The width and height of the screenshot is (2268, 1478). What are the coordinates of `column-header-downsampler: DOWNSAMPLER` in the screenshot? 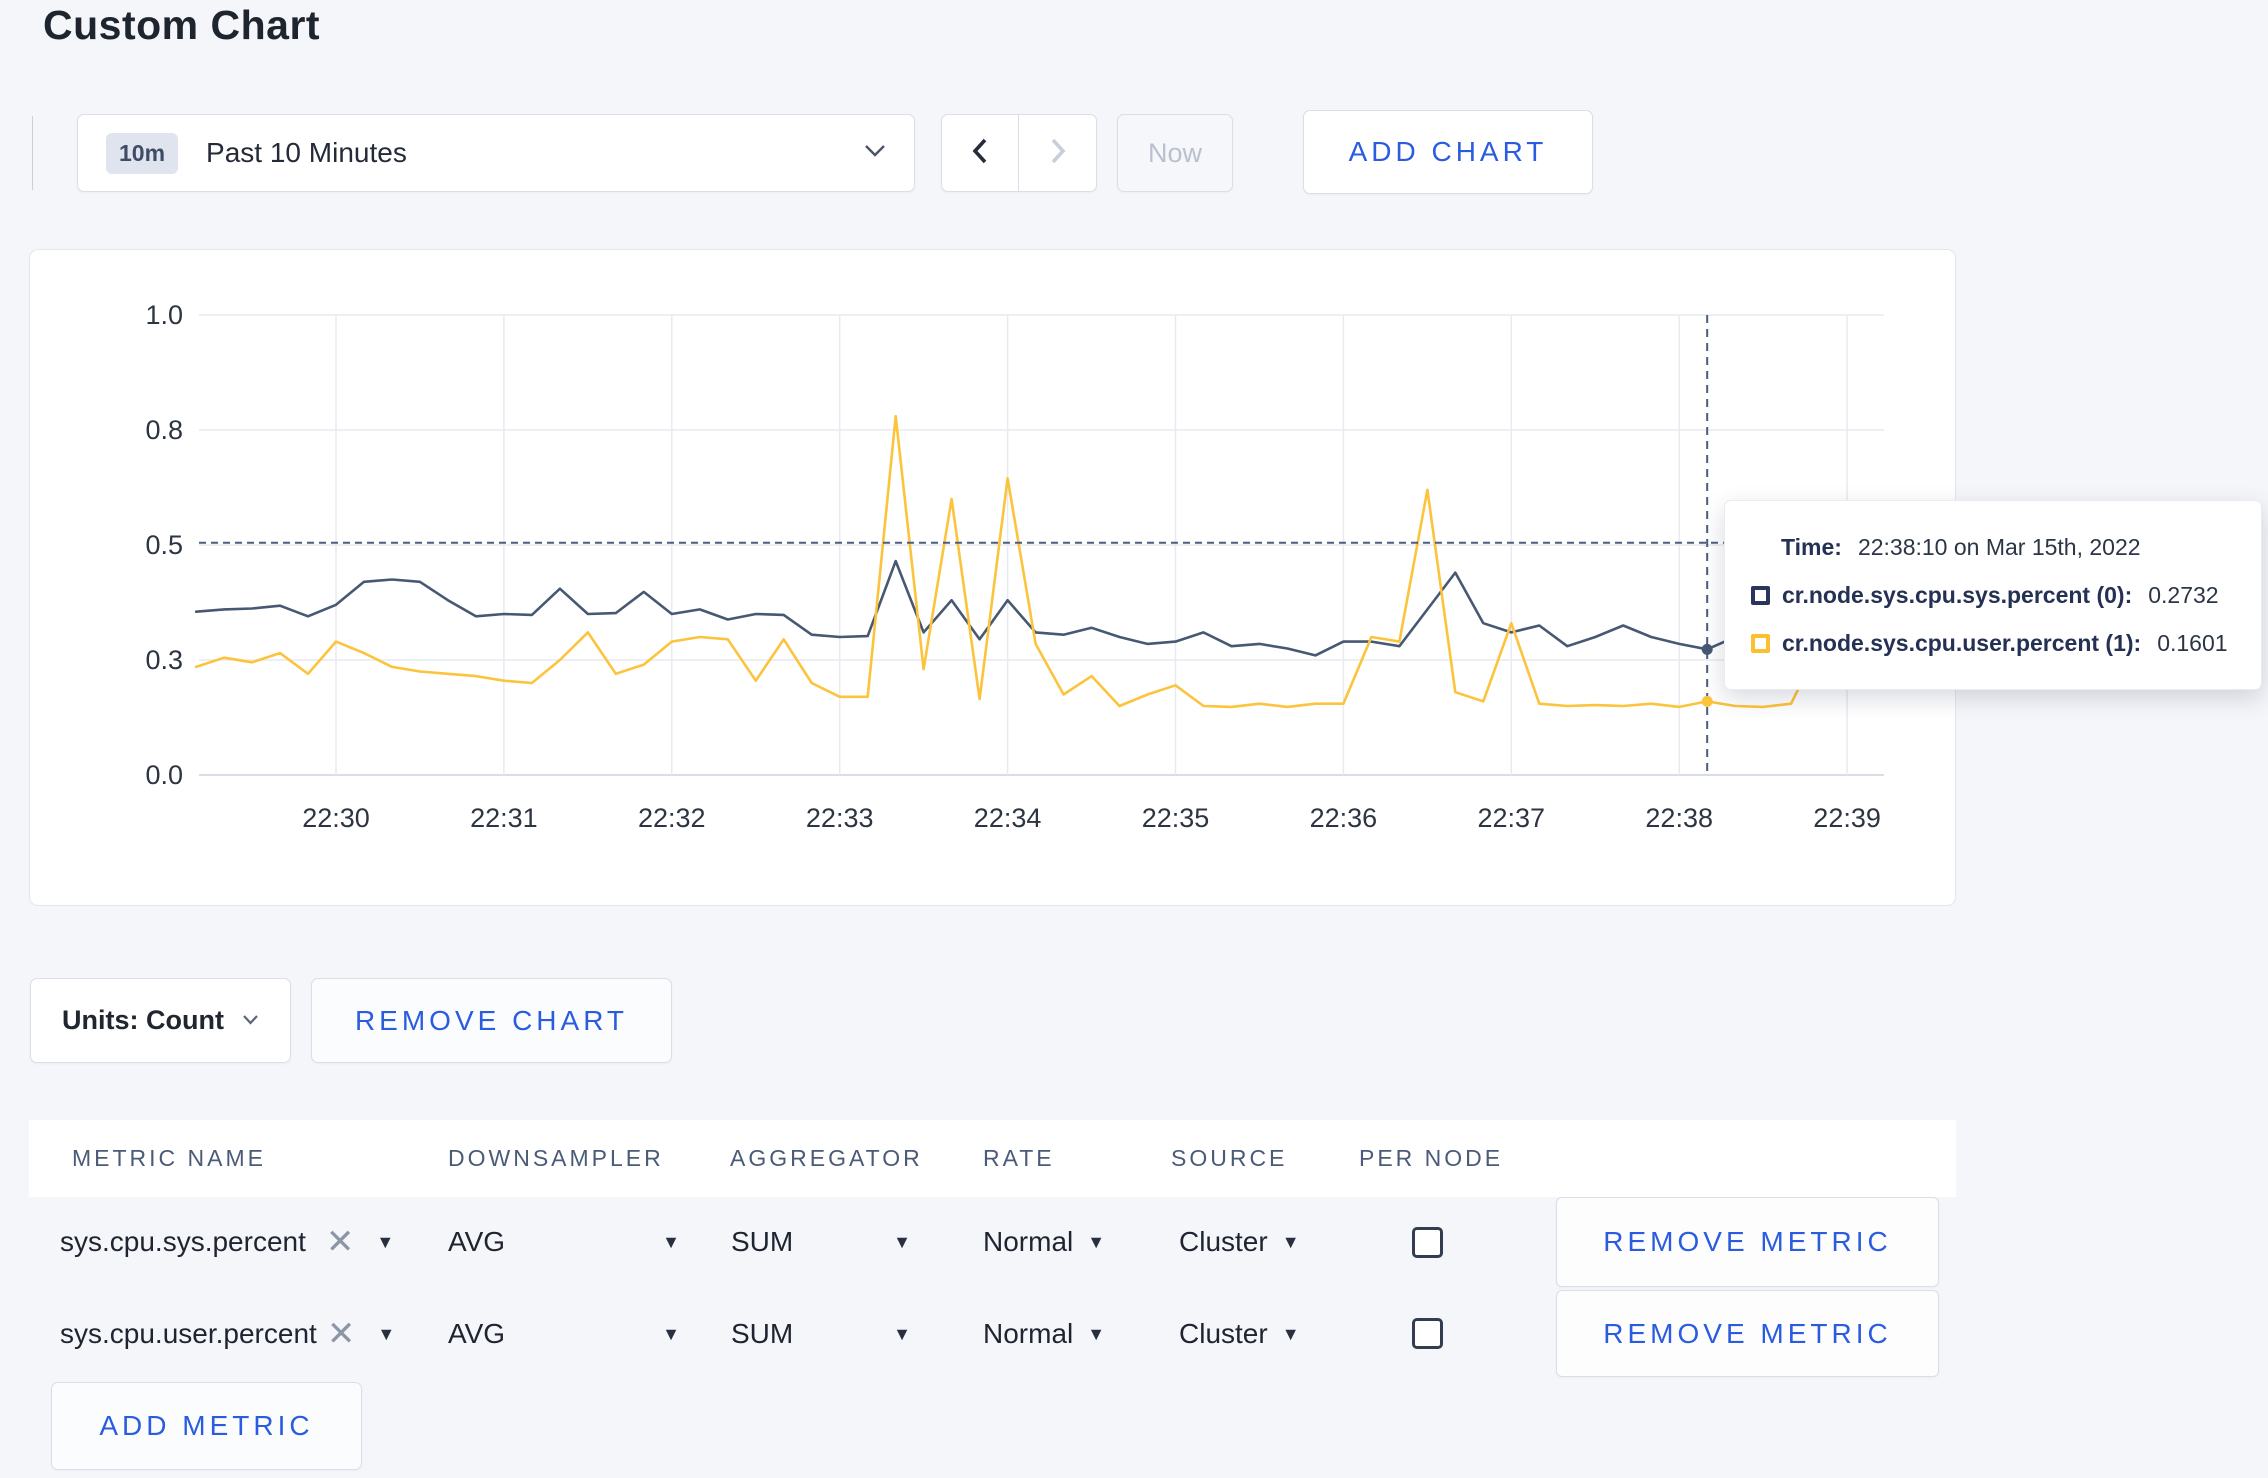 It's located at (556, 1158).